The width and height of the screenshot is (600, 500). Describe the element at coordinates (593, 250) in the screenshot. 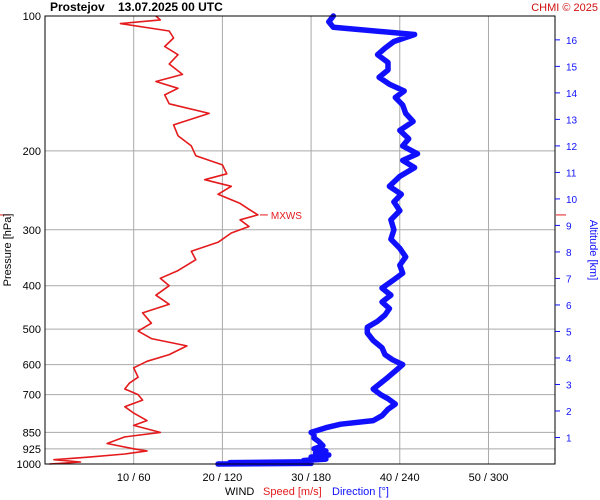

I see `y-axis-label-altitude: Altitude [km]` at that location.